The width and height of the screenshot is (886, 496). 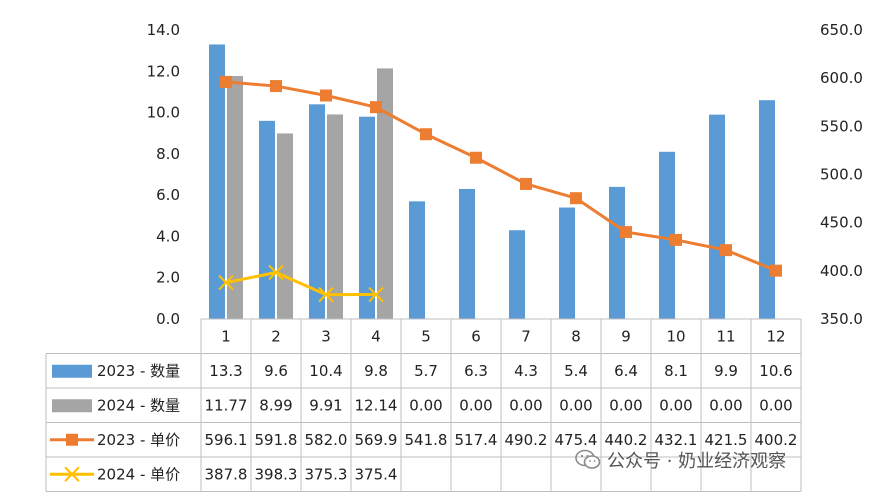 What do you see at coordinates (725, 336) in the screenshot?
I see `category-label: 11` at bounding box center [725, 336].